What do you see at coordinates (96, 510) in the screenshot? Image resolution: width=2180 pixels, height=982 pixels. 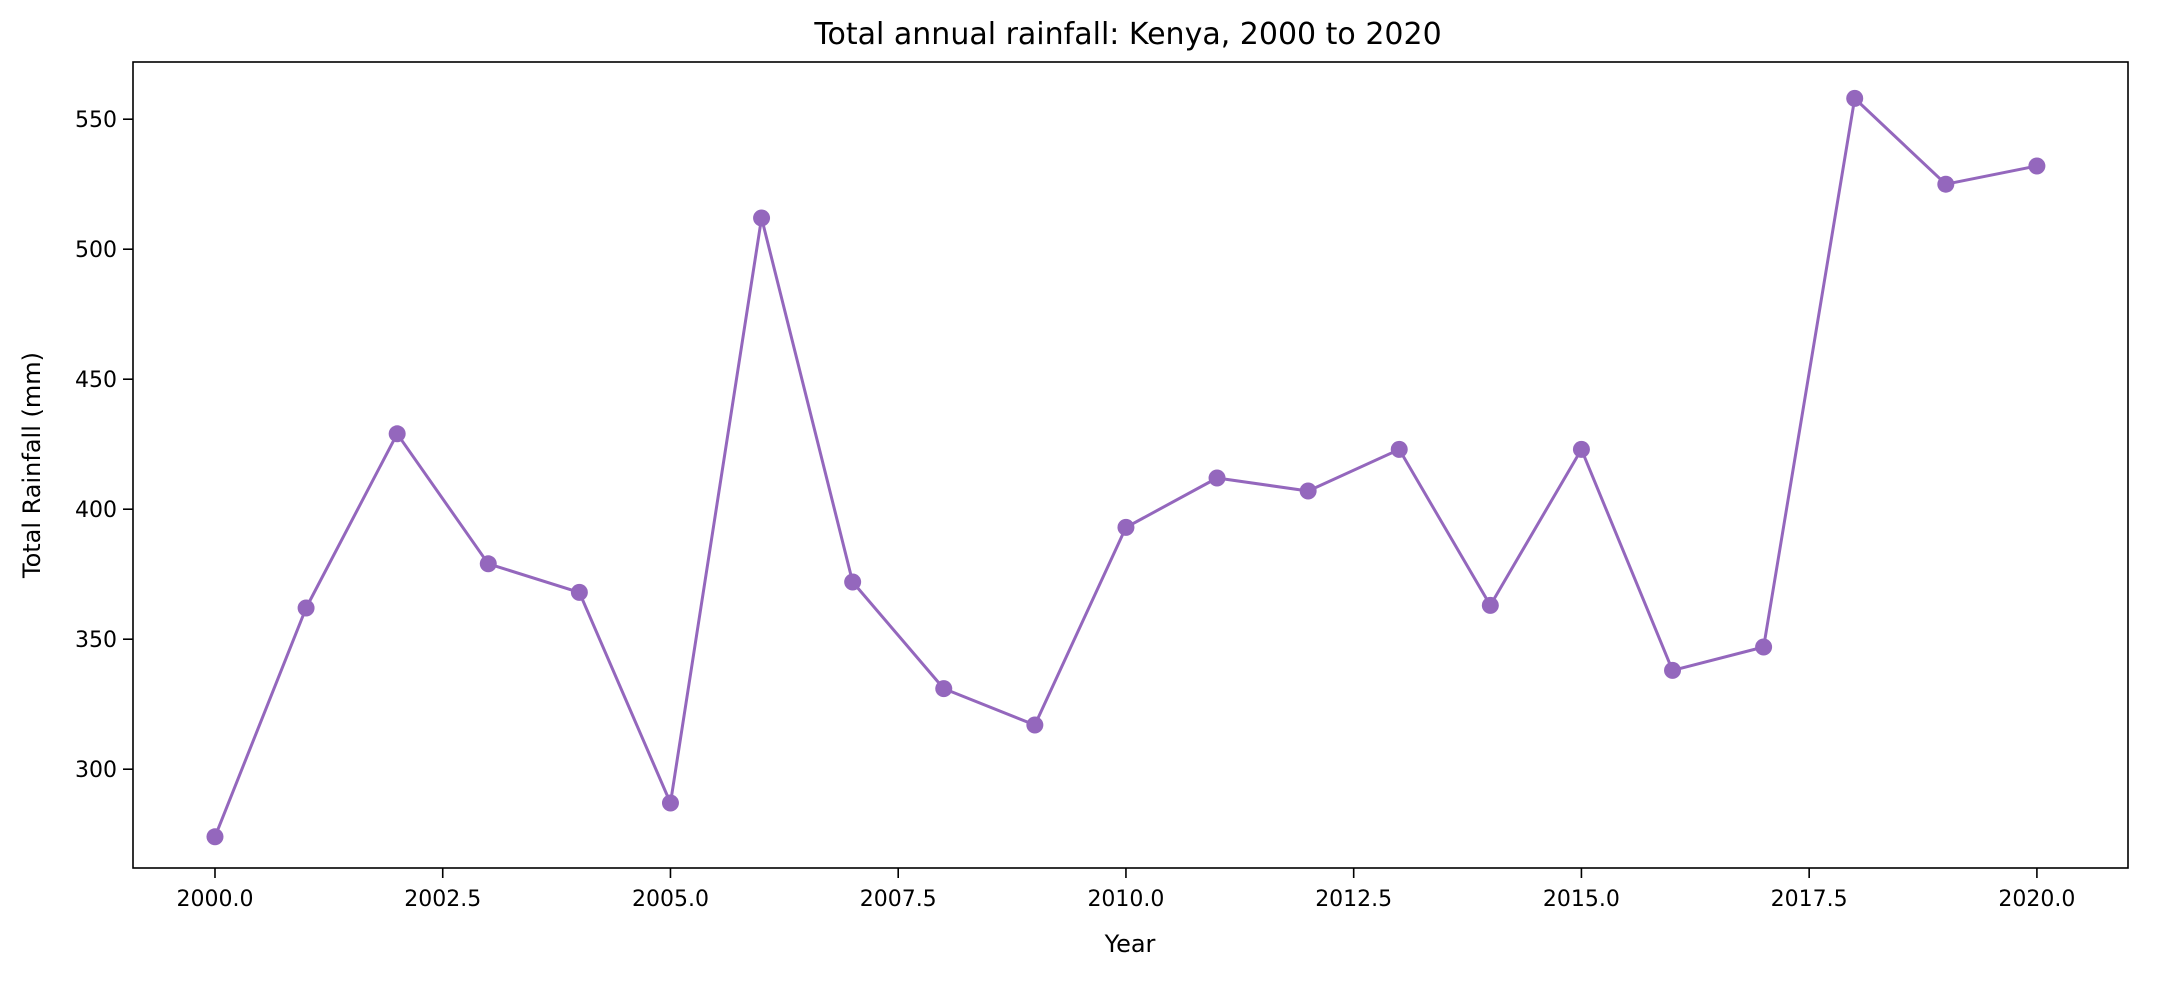 I see `y-tick-label: 400` at bounding box center [96, 510].